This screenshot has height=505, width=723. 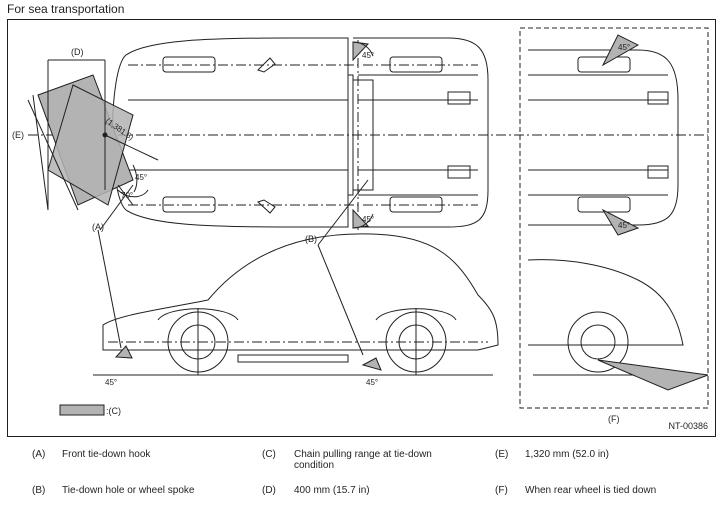 What do you see at coordinates (111, 382) in the screenshot?
I see `label-angle-side-front-45: 45°` at bounding box center [111, 382].